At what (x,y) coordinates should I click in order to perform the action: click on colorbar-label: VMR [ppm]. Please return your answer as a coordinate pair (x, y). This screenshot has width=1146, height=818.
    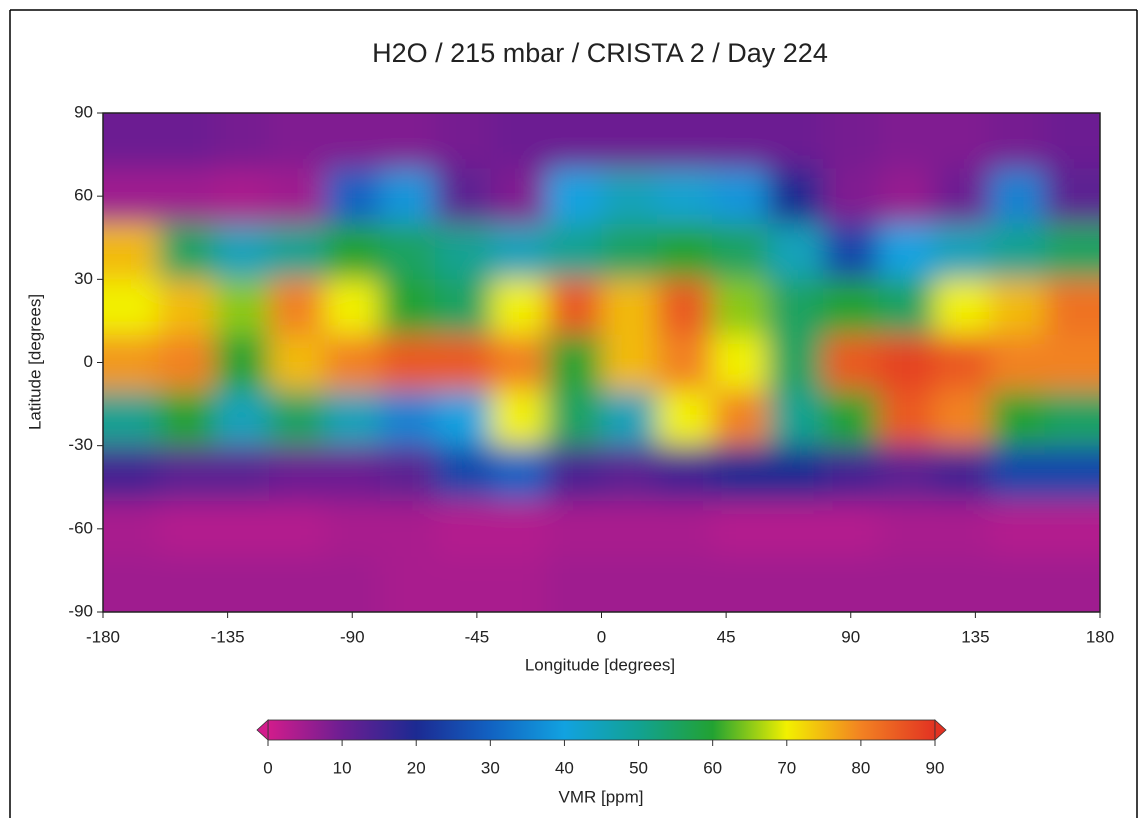
    Looking at the image, I should click on (600, 796).